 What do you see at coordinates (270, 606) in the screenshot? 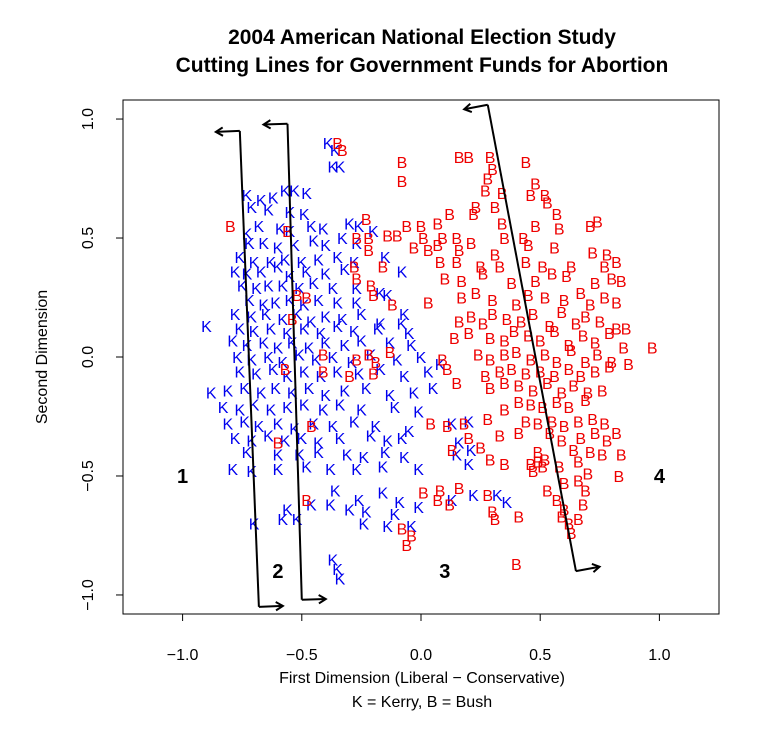
I see `cutting-line-arrow-shaft` at bounding box center [270, 606].